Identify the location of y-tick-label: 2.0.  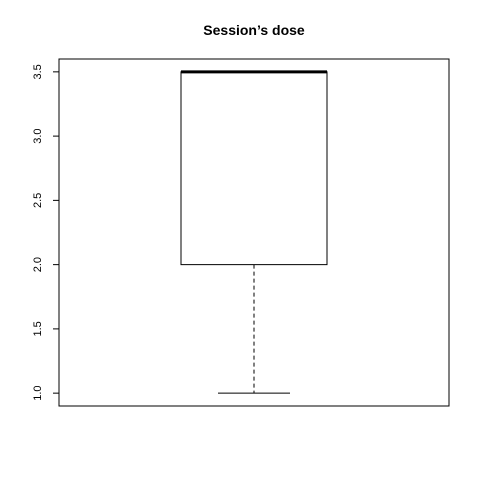
(38, 264).